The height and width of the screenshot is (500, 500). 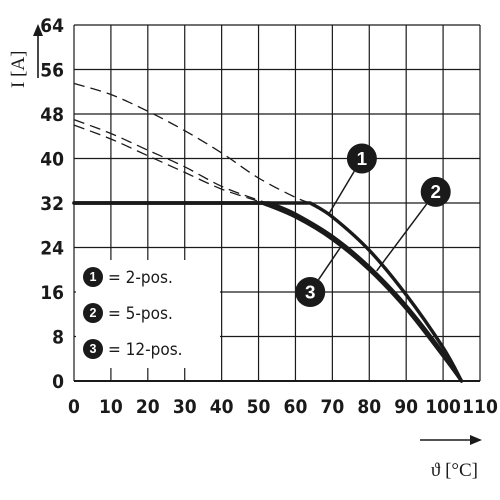 What do you see at coordinates (406, 407) in the screenshot?
I see `x-tick-label: 90` at bounding box center [406, 407].